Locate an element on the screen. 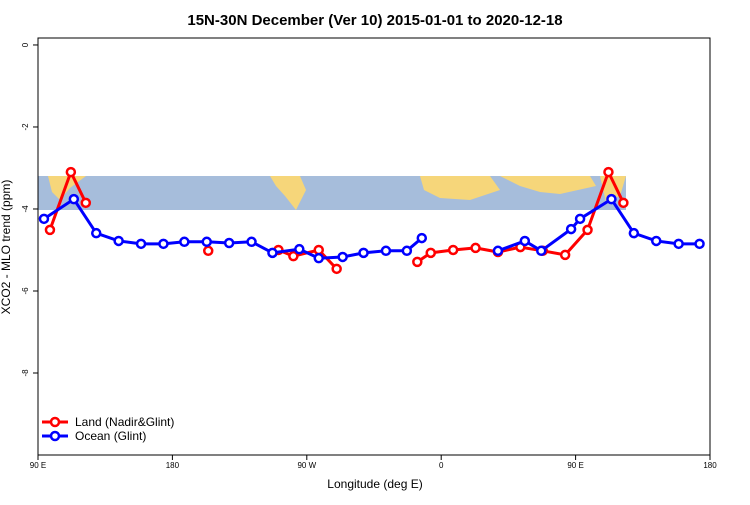 Image resolution: width=750 pixels, height=505 pixels. x-axis-label: Longitude (deg E) is located at coordinates (374, 484).